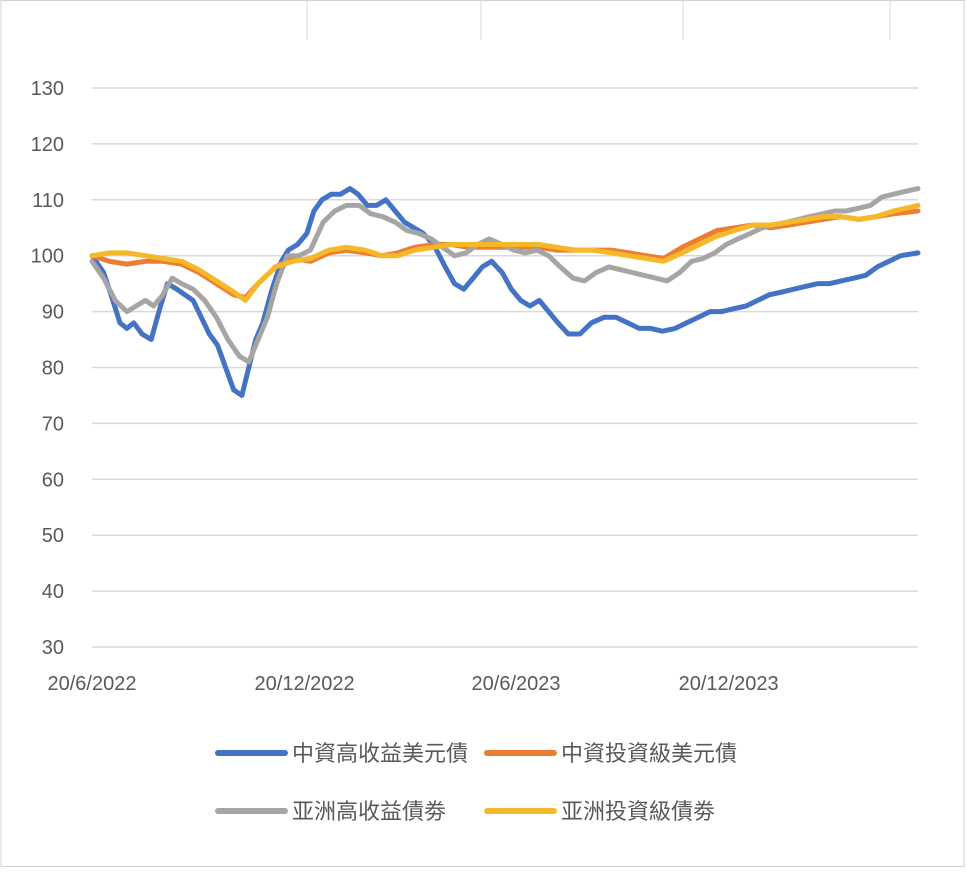  I want to click on legend-item: 亚洲投資級債劵, so click(599, 811).